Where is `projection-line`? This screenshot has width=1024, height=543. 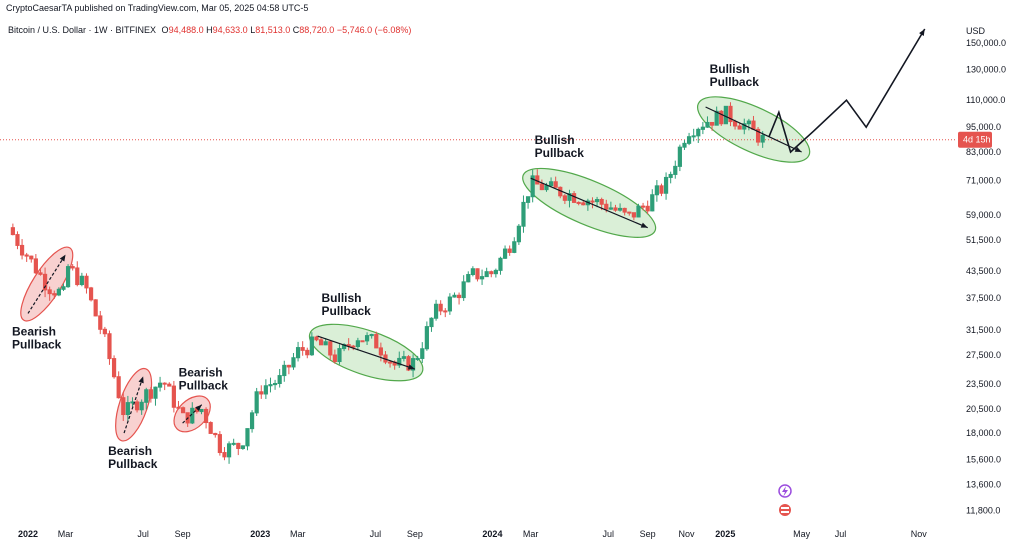 projection-line is located at coordinates (847, 91).